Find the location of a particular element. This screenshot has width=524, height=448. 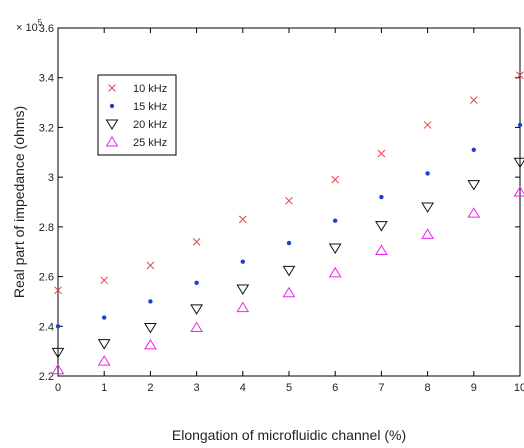

y-tick-label: 2.8 is located at coordinates (46, 228).